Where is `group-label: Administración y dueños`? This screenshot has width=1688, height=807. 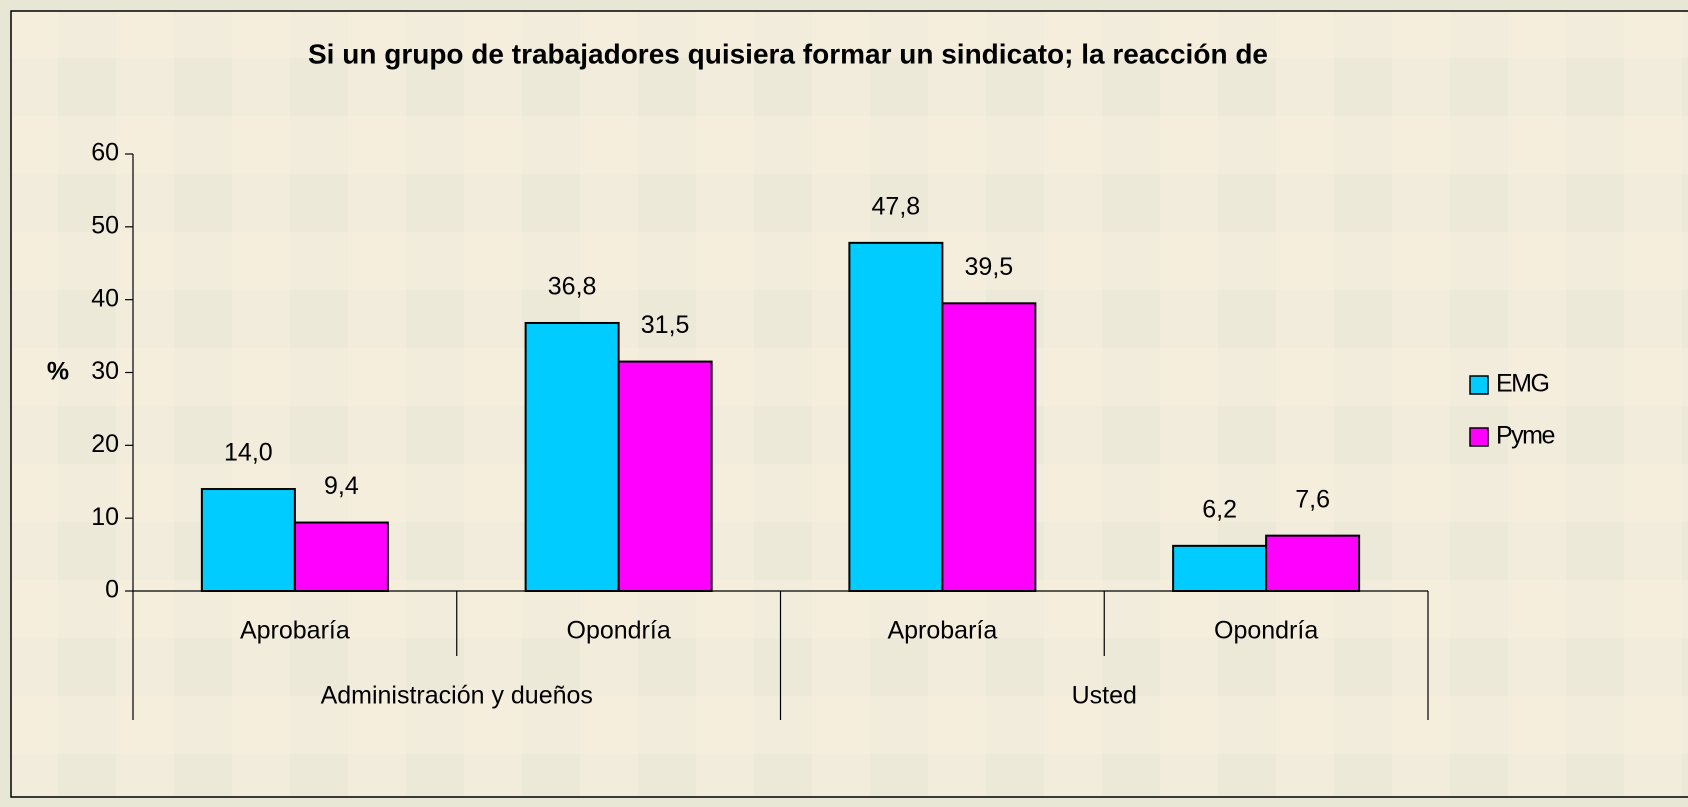 group-label: Administración y dueños is located at coordinates (457, 696).